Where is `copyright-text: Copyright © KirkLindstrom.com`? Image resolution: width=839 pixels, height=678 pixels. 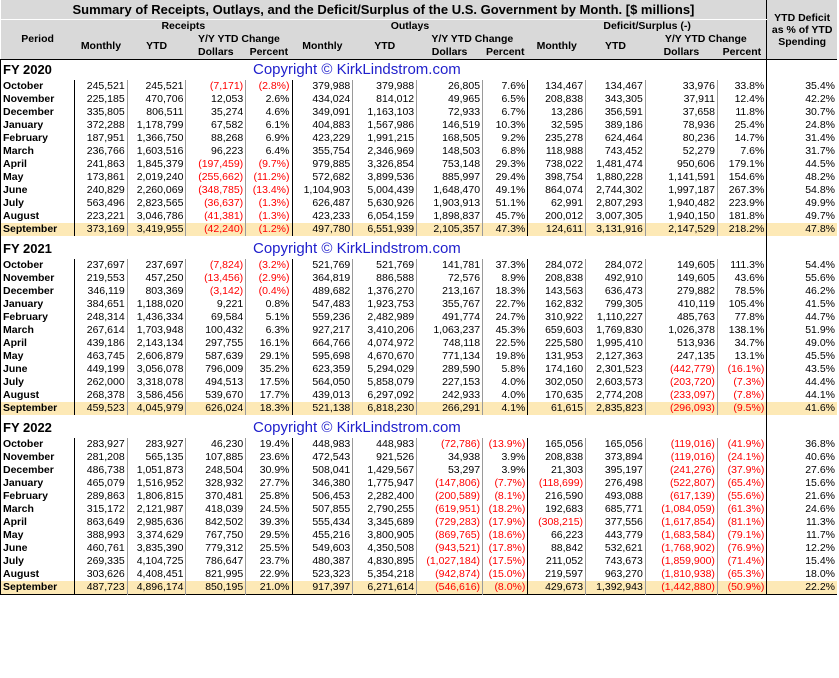 copyright-text: Copyright © KirkLindstrom.com is located at coordinates (357, 427).